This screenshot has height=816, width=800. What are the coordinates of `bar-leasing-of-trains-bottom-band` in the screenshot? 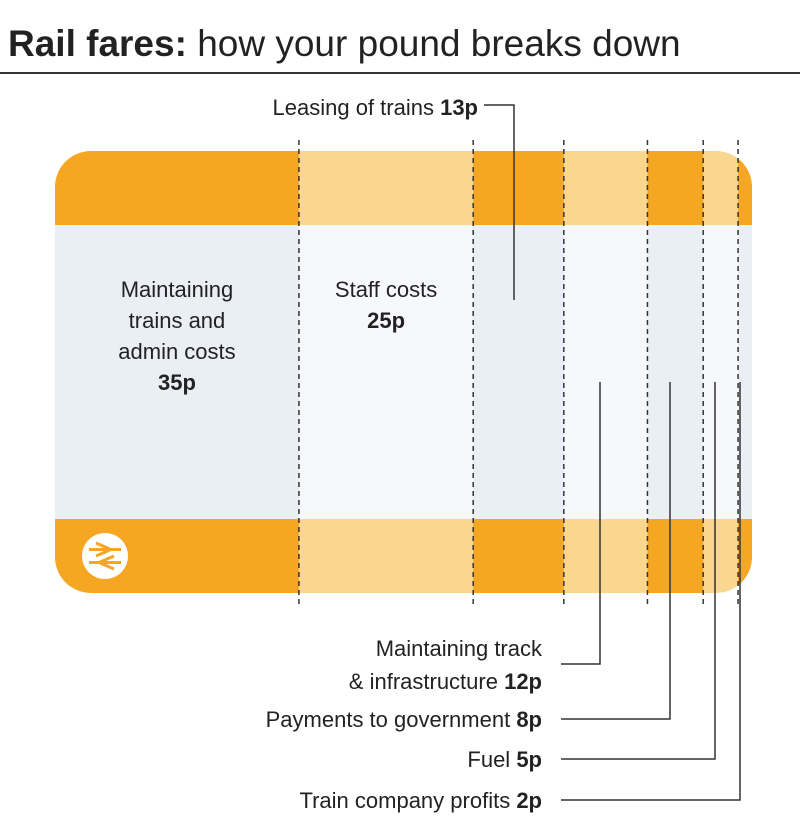 It's located at (519, 556).